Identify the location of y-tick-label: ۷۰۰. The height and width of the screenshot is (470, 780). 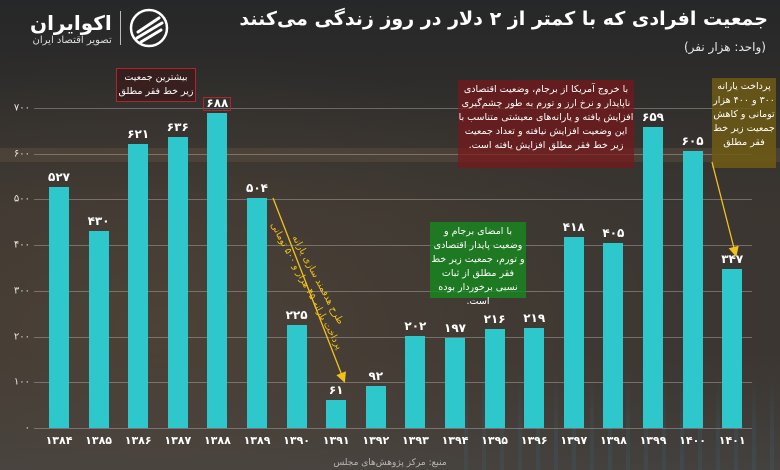
(21, 108).